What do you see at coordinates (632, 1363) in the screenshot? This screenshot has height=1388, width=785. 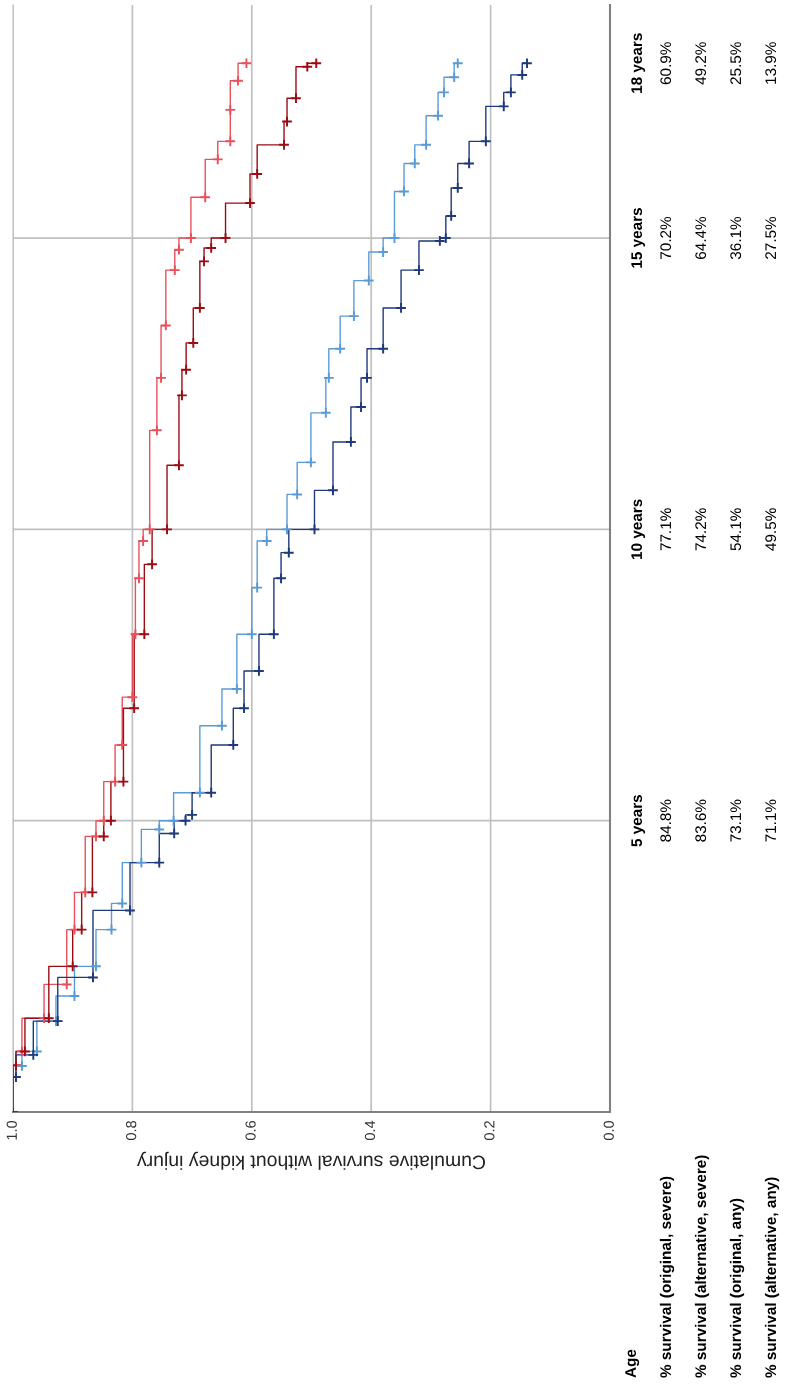 I see `text: Age` at bounding box center [632, 1363].